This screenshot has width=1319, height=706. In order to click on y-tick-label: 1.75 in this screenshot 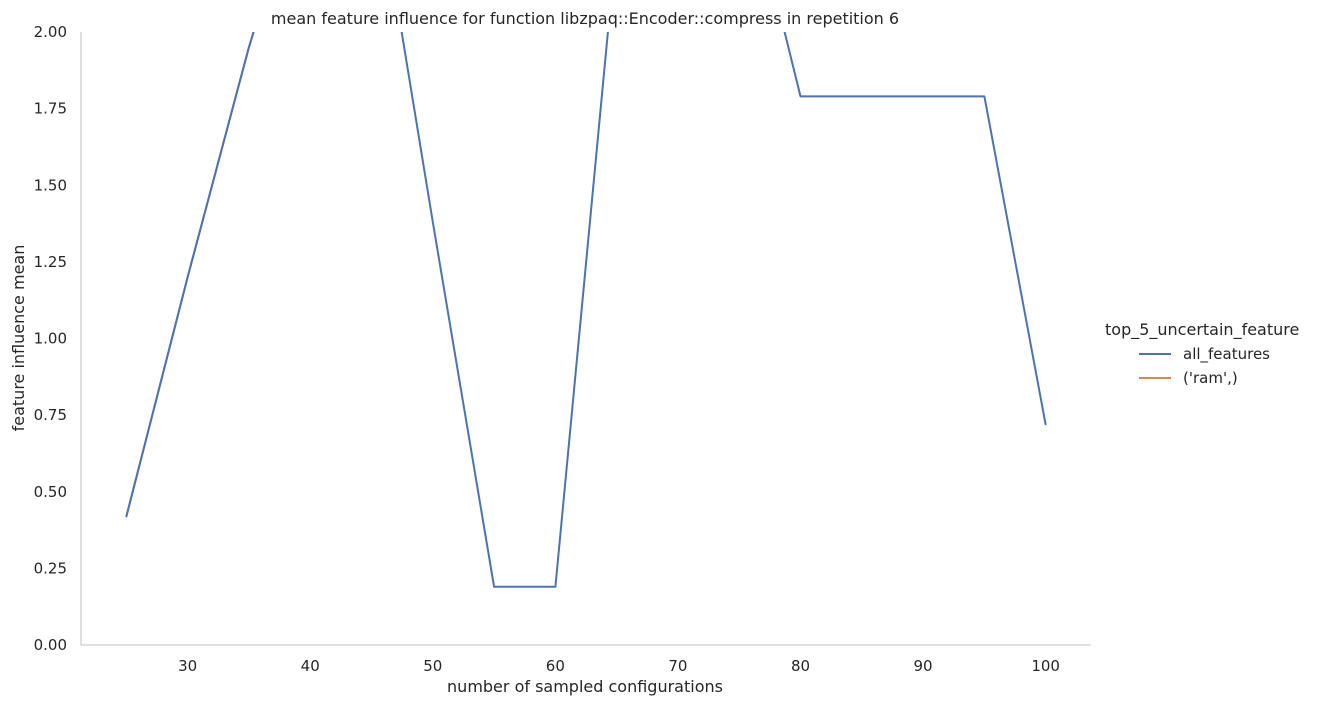, I will do `click(50, 109)`.